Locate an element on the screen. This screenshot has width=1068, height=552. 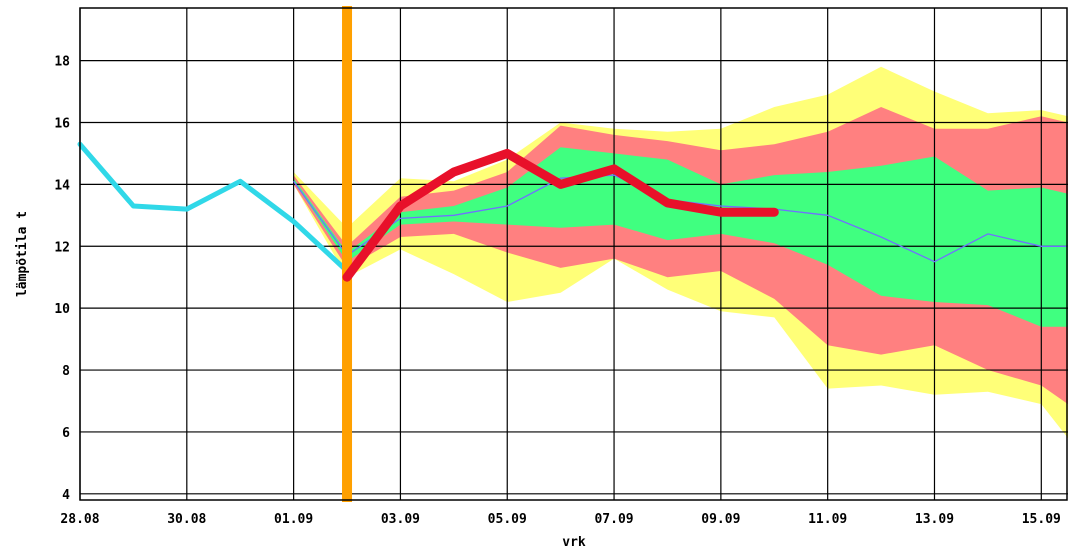
x-tick-label: 05.09 is located at coordinates (507, 519).